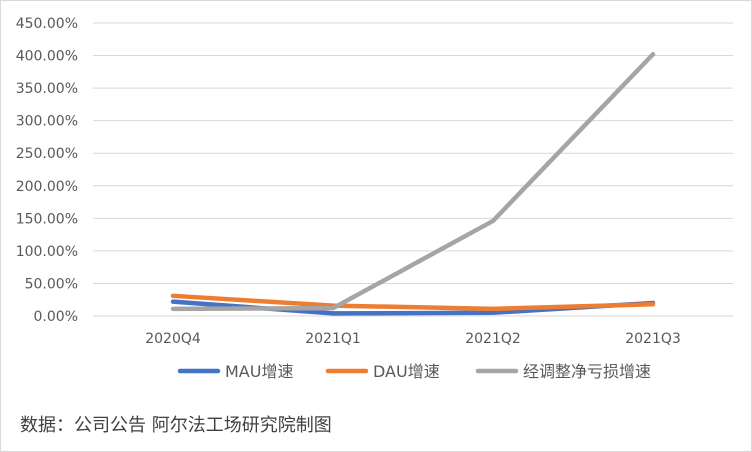 The width and height of the screenshot is (752, 452). What do you see at coordinates (173, 339) in the screenshot?
I see `x-tick-label: 2020Q4` at bounding box center [173, 339].